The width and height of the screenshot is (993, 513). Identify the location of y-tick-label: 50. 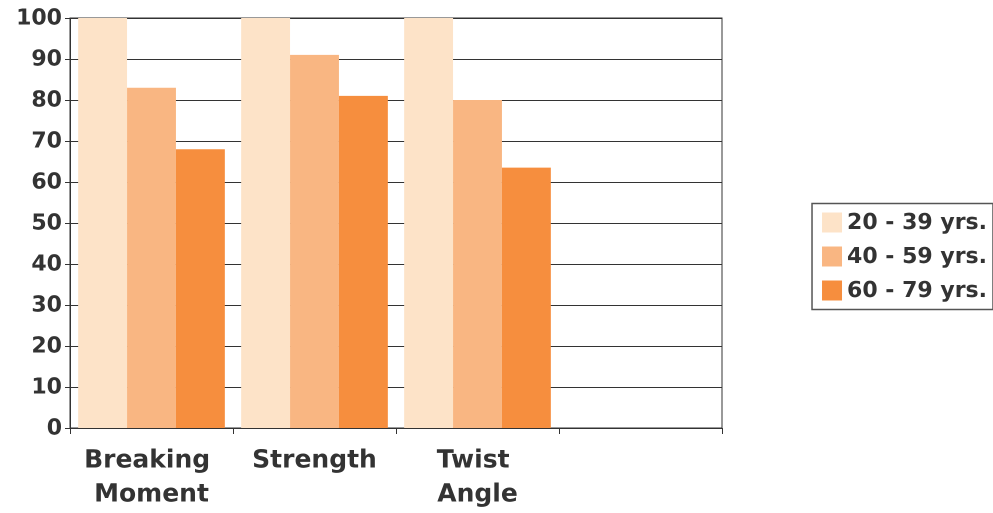
(46, 223).